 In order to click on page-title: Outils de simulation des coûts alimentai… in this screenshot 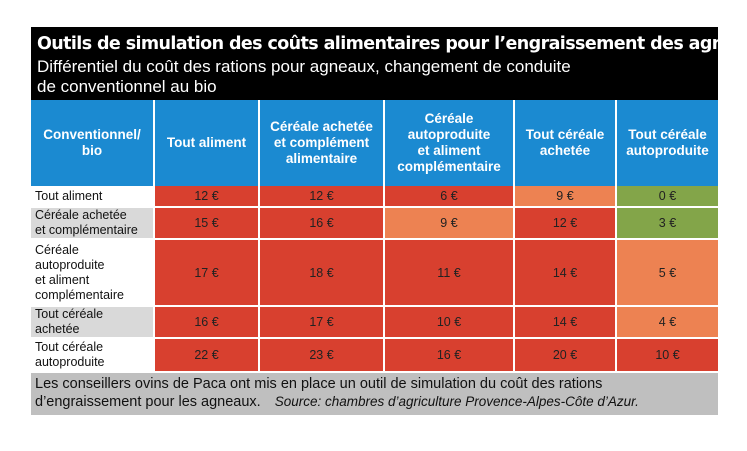, I will do `click(392, 44)`.